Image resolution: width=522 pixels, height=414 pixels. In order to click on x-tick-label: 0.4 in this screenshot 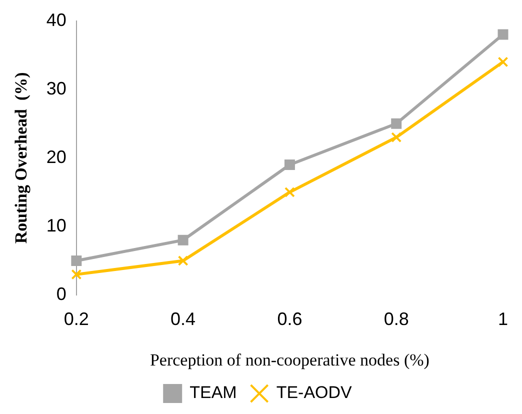, I will do `click(183, 318)`.